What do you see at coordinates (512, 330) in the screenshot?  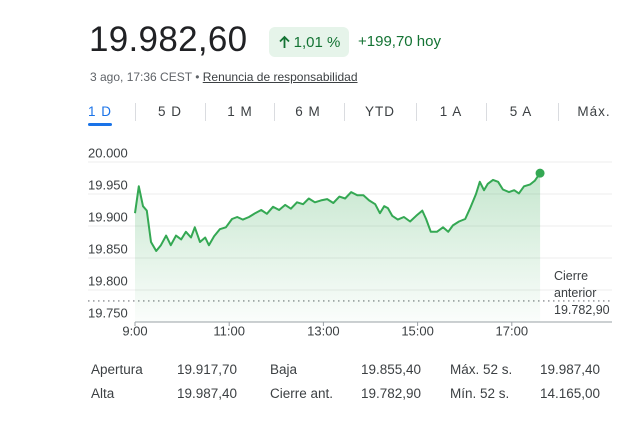 I see `x-tick-label: 17:00` at bounding box center [512, 330].